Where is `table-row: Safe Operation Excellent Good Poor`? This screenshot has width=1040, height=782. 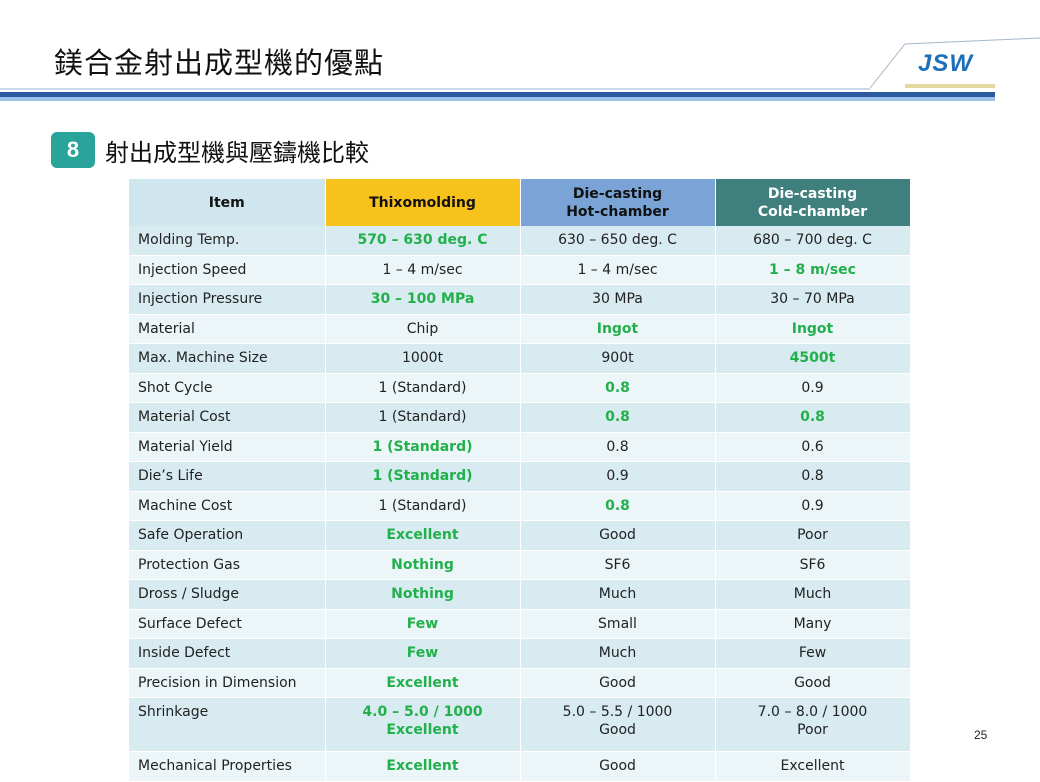 table-row: Safe Operation Excellent Good Poor is located at coordinates (520, 535).